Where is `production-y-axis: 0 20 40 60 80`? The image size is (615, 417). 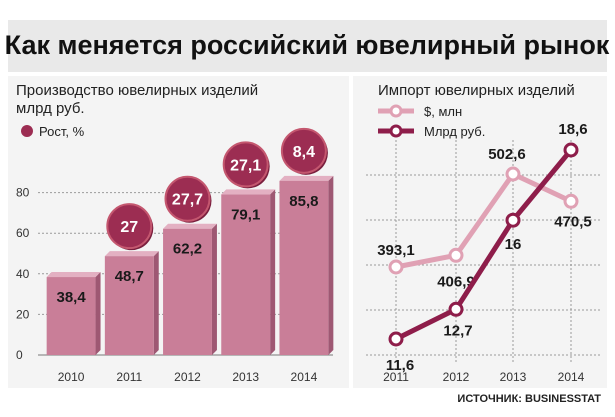
production-y-axis: 0 20 40 60 80 is located at coordinates (23, 274).